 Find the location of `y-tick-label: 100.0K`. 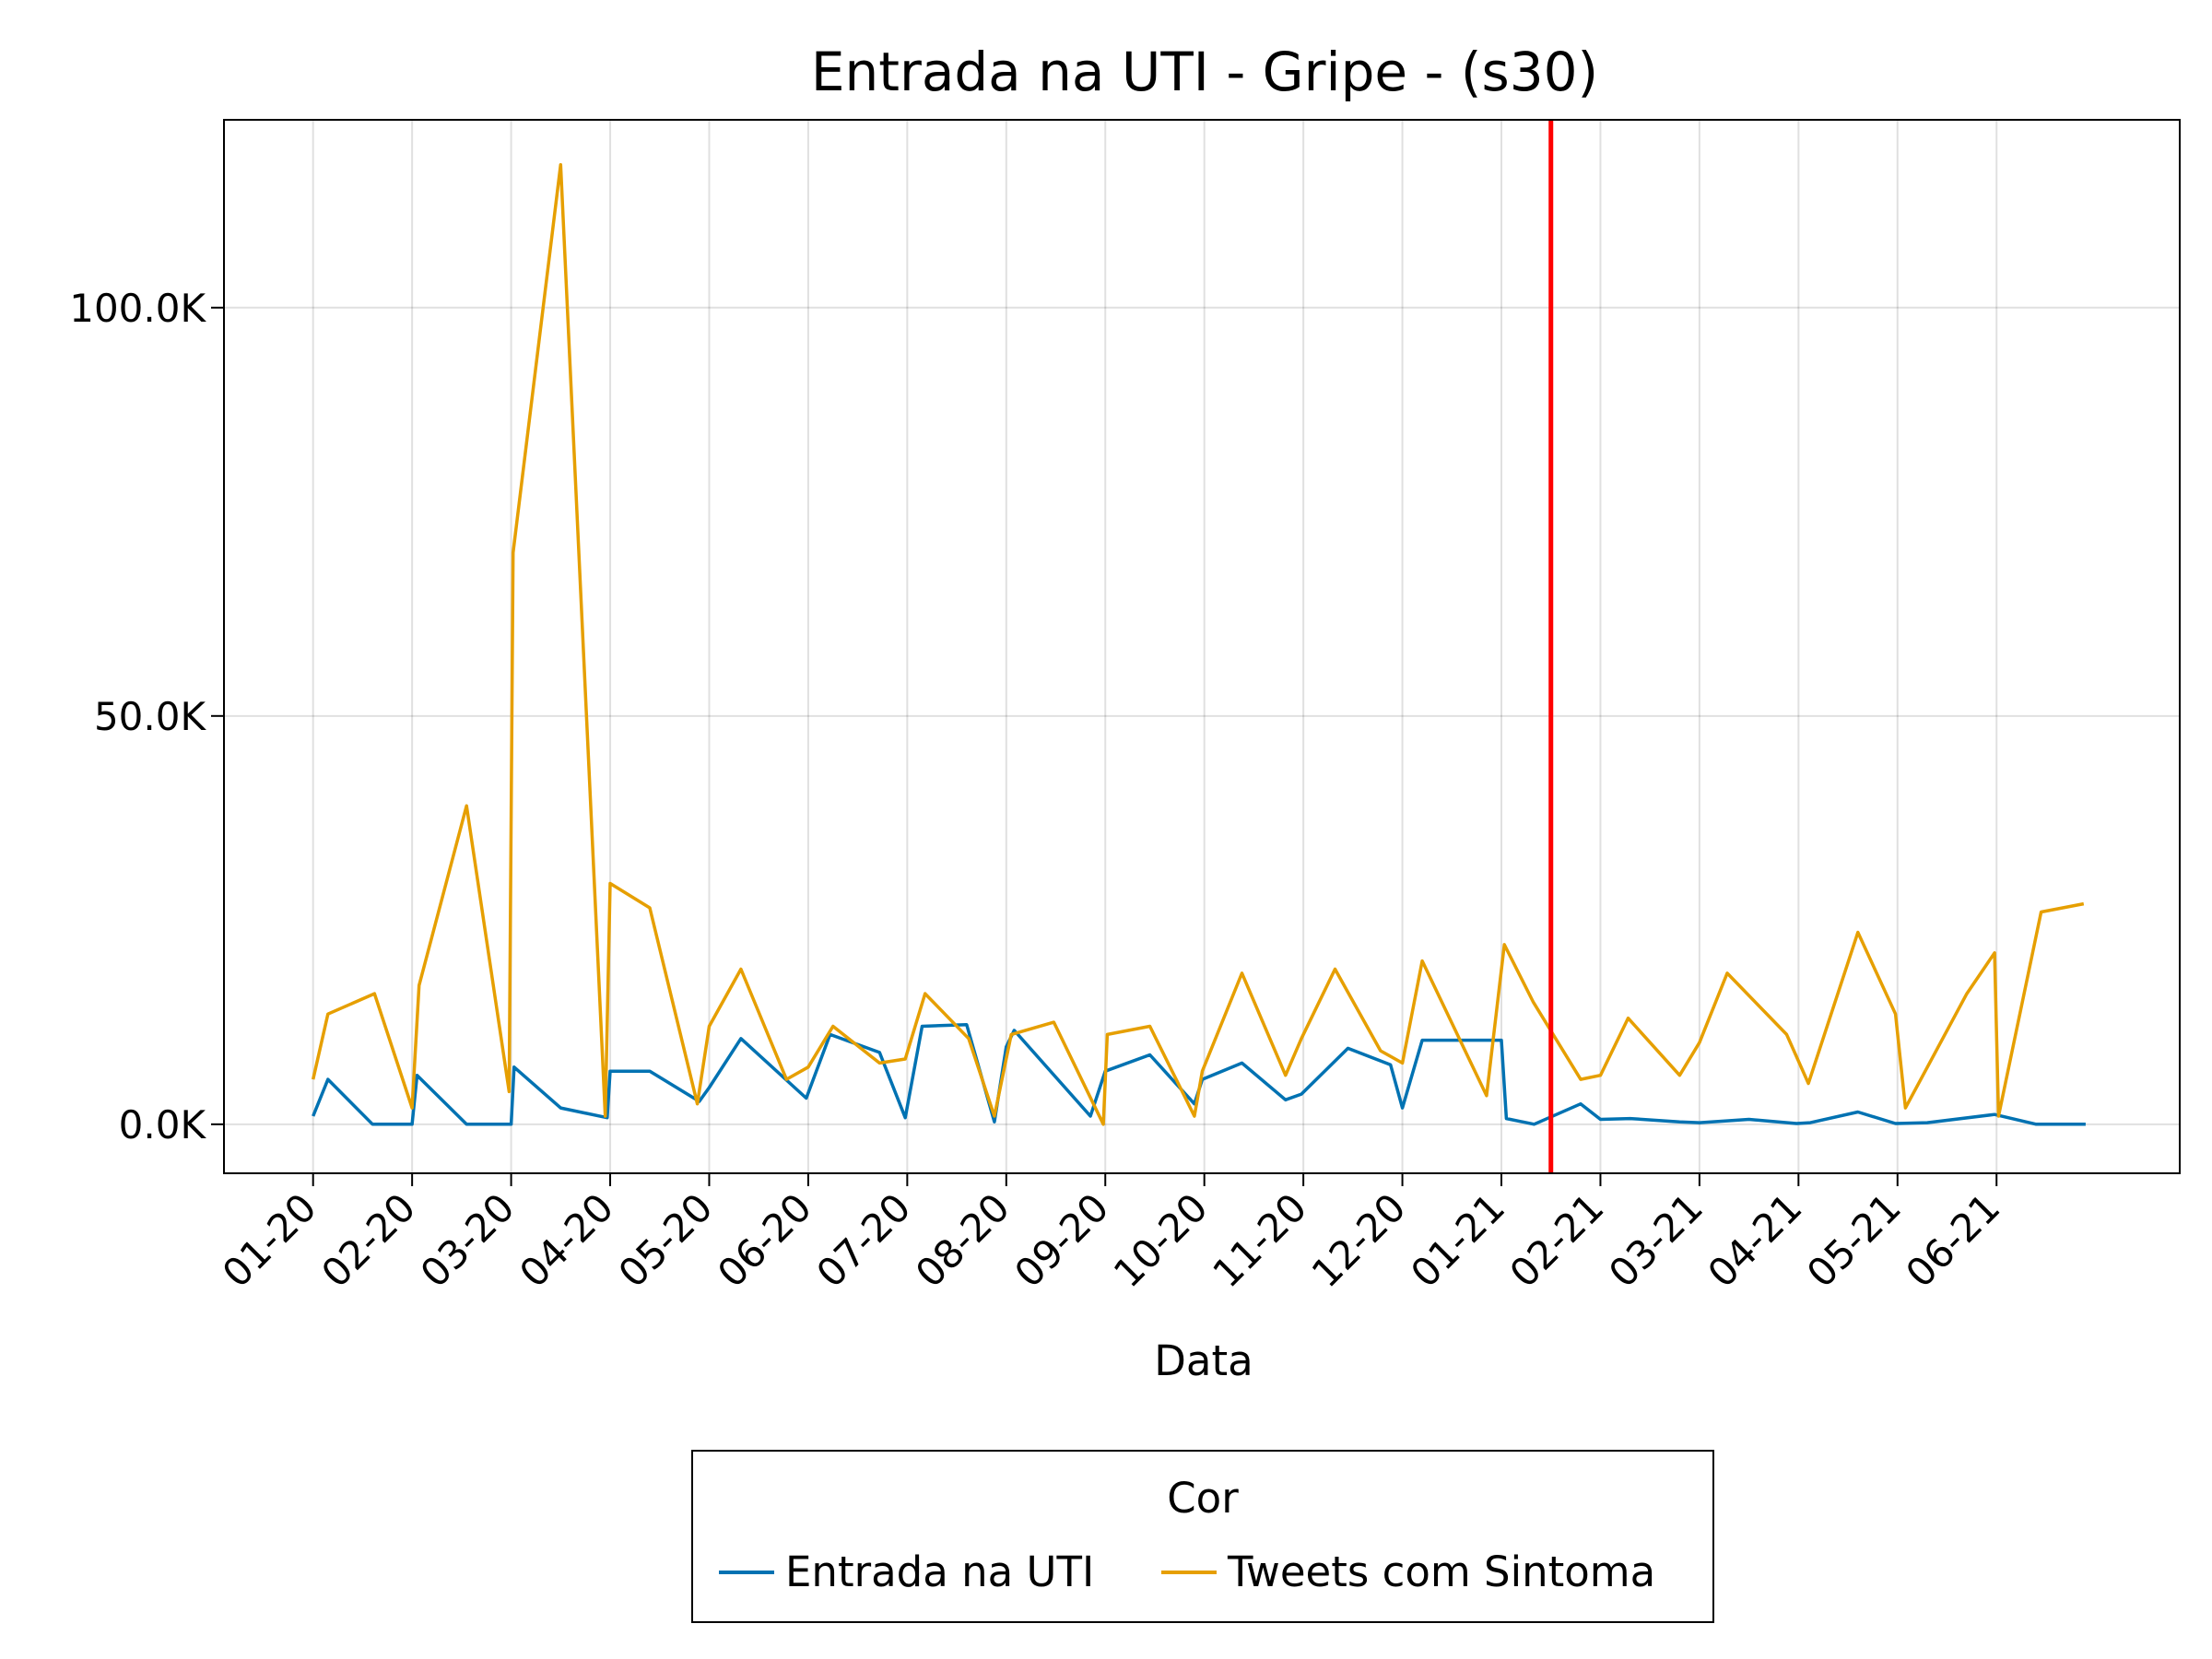

y-tick-label: 100.0K is located at coordinates (137, 308).